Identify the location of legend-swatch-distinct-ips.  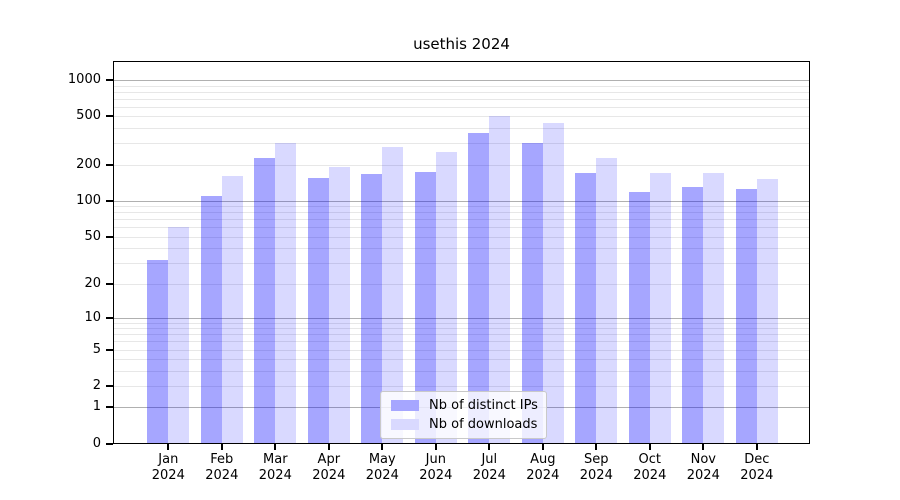
(405, 405).